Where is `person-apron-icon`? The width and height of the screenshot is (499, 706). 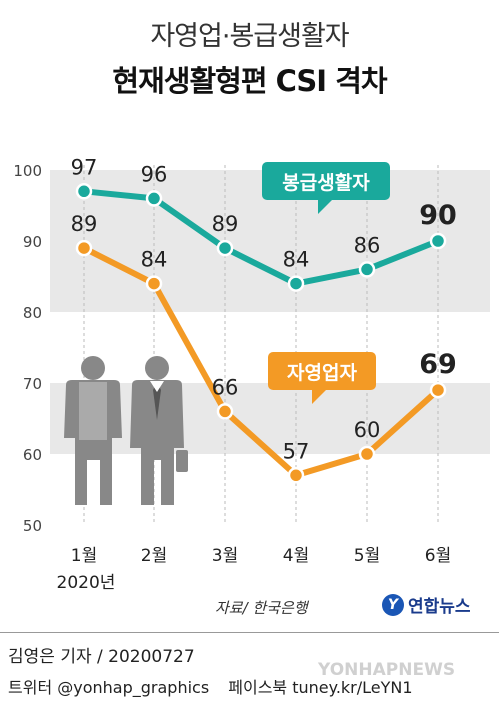
person-apron-icon is located at coordinates (93, 430).